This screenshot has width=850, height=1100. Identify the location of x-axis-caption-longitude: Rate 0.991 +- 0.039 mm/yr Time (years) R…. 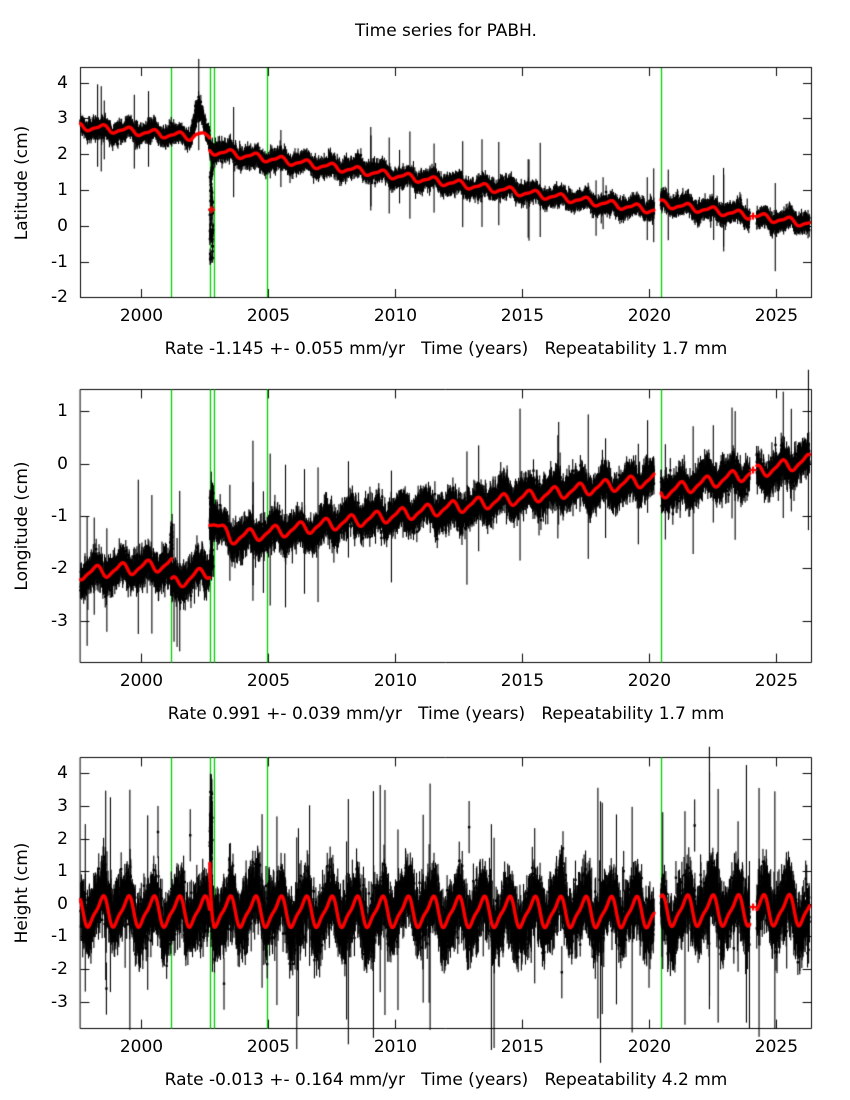
(446, 714).